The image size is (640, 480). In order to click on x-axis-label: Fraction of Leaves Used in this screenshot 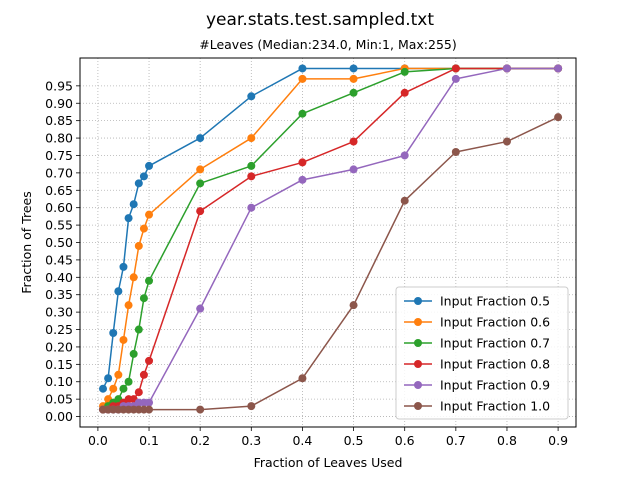, I will do `click(328, 462)`.